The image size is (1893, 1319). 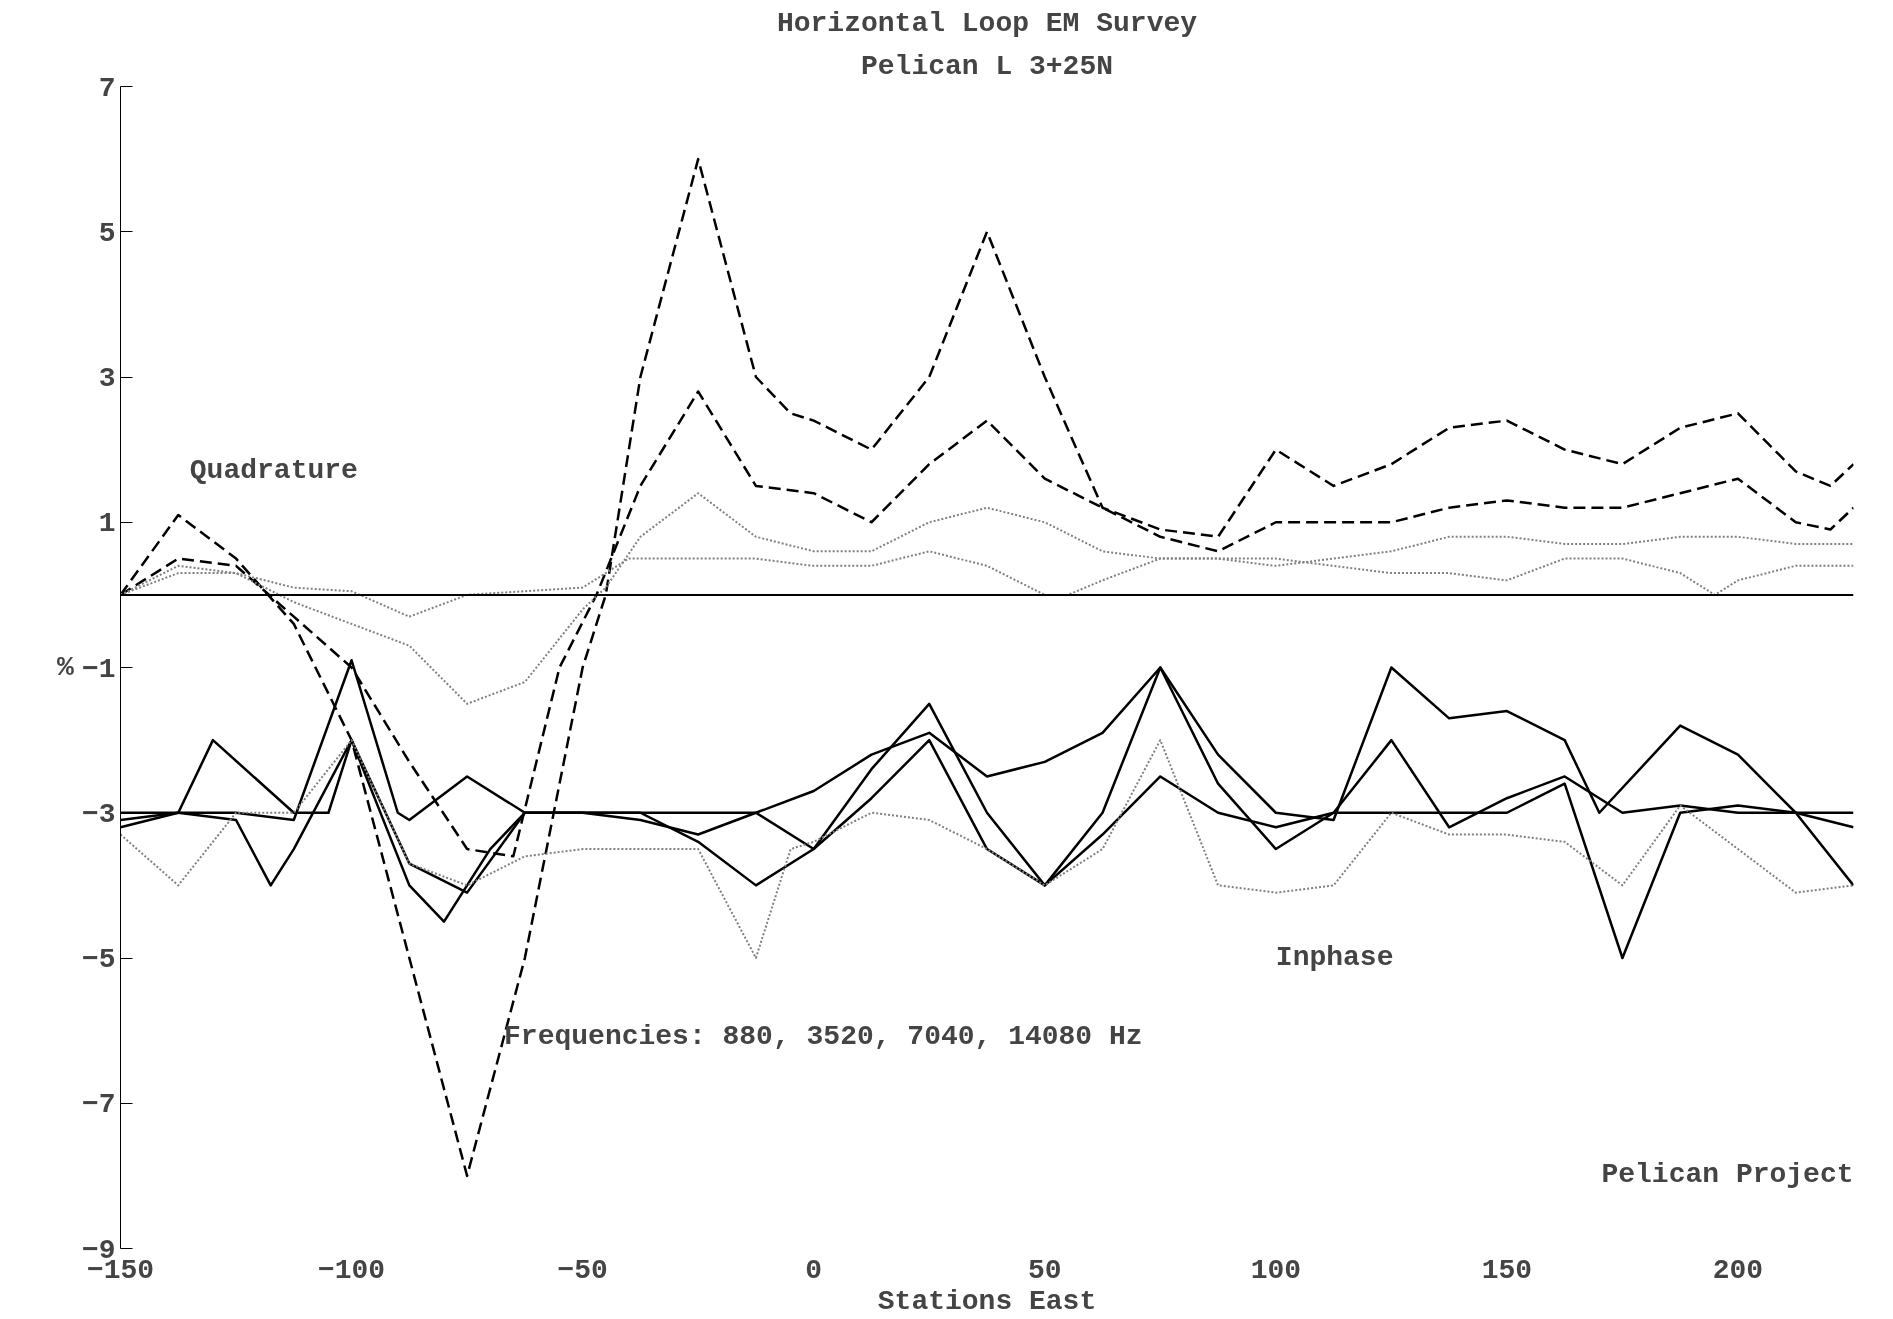 I want to click on y-tick-label: 1, so click(x=107, y=524).